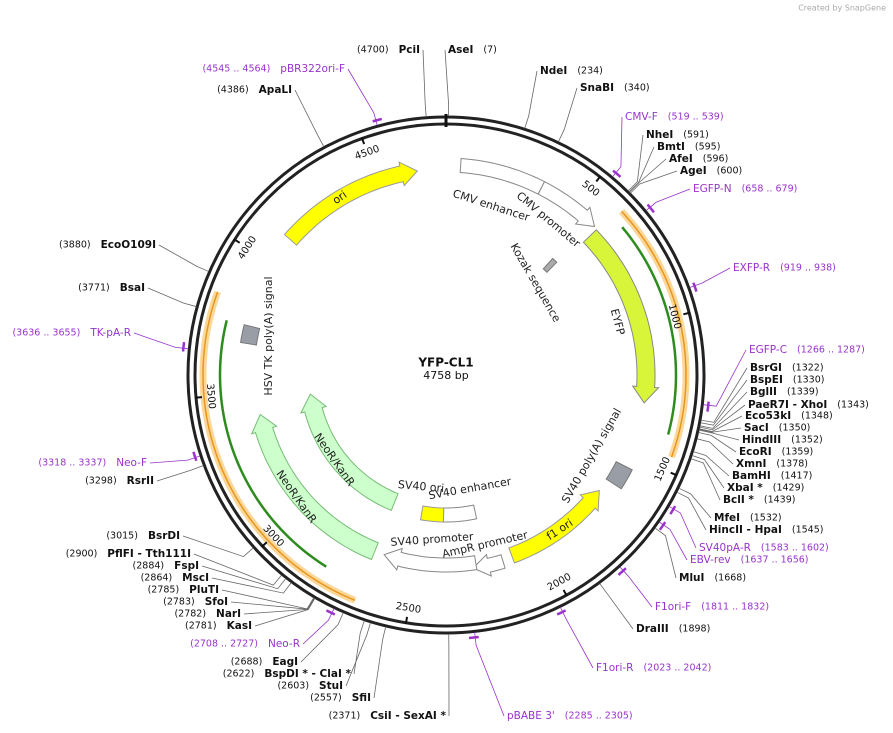  I want to click on site-name: KasI, so click(239, 626).